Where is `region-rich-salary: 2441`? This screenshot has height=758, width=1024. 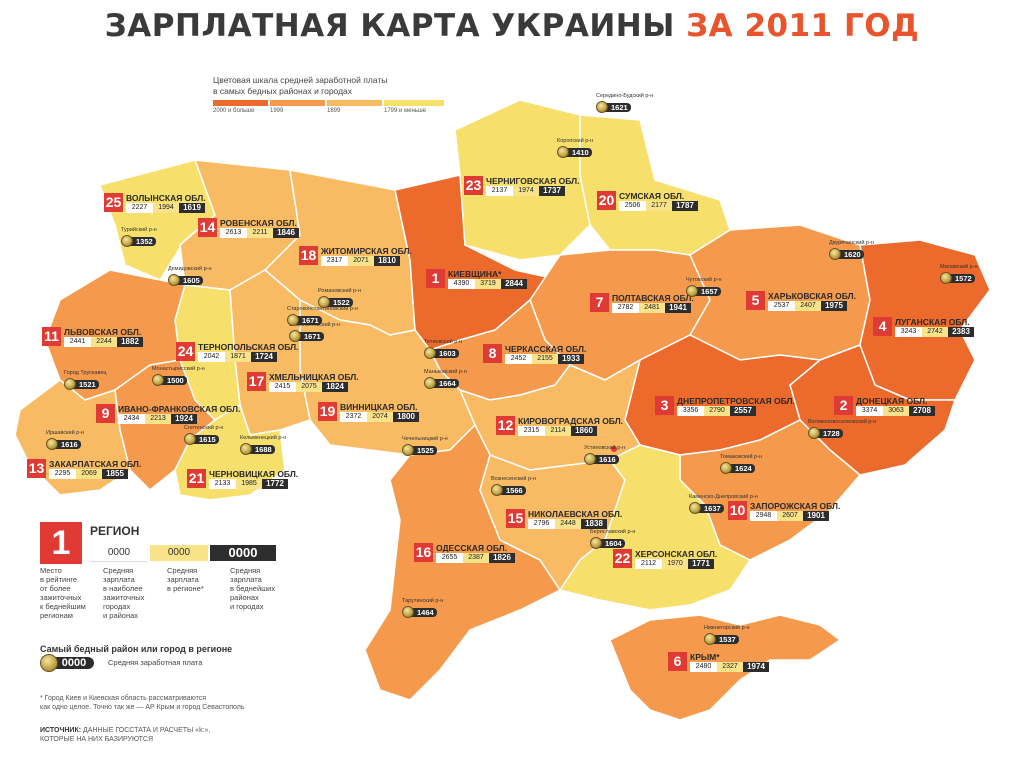 region-rich-salary: 2441 is located at coordinates (77, 342).